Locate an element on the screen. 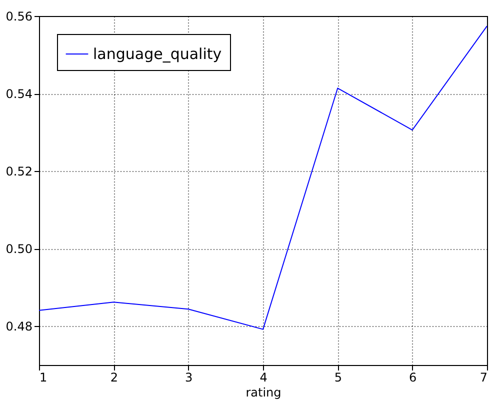 Image resolution: width=497 pixels, height=403 pixels. y-tick-label: 0.48 is located at coordinates (19, 327).